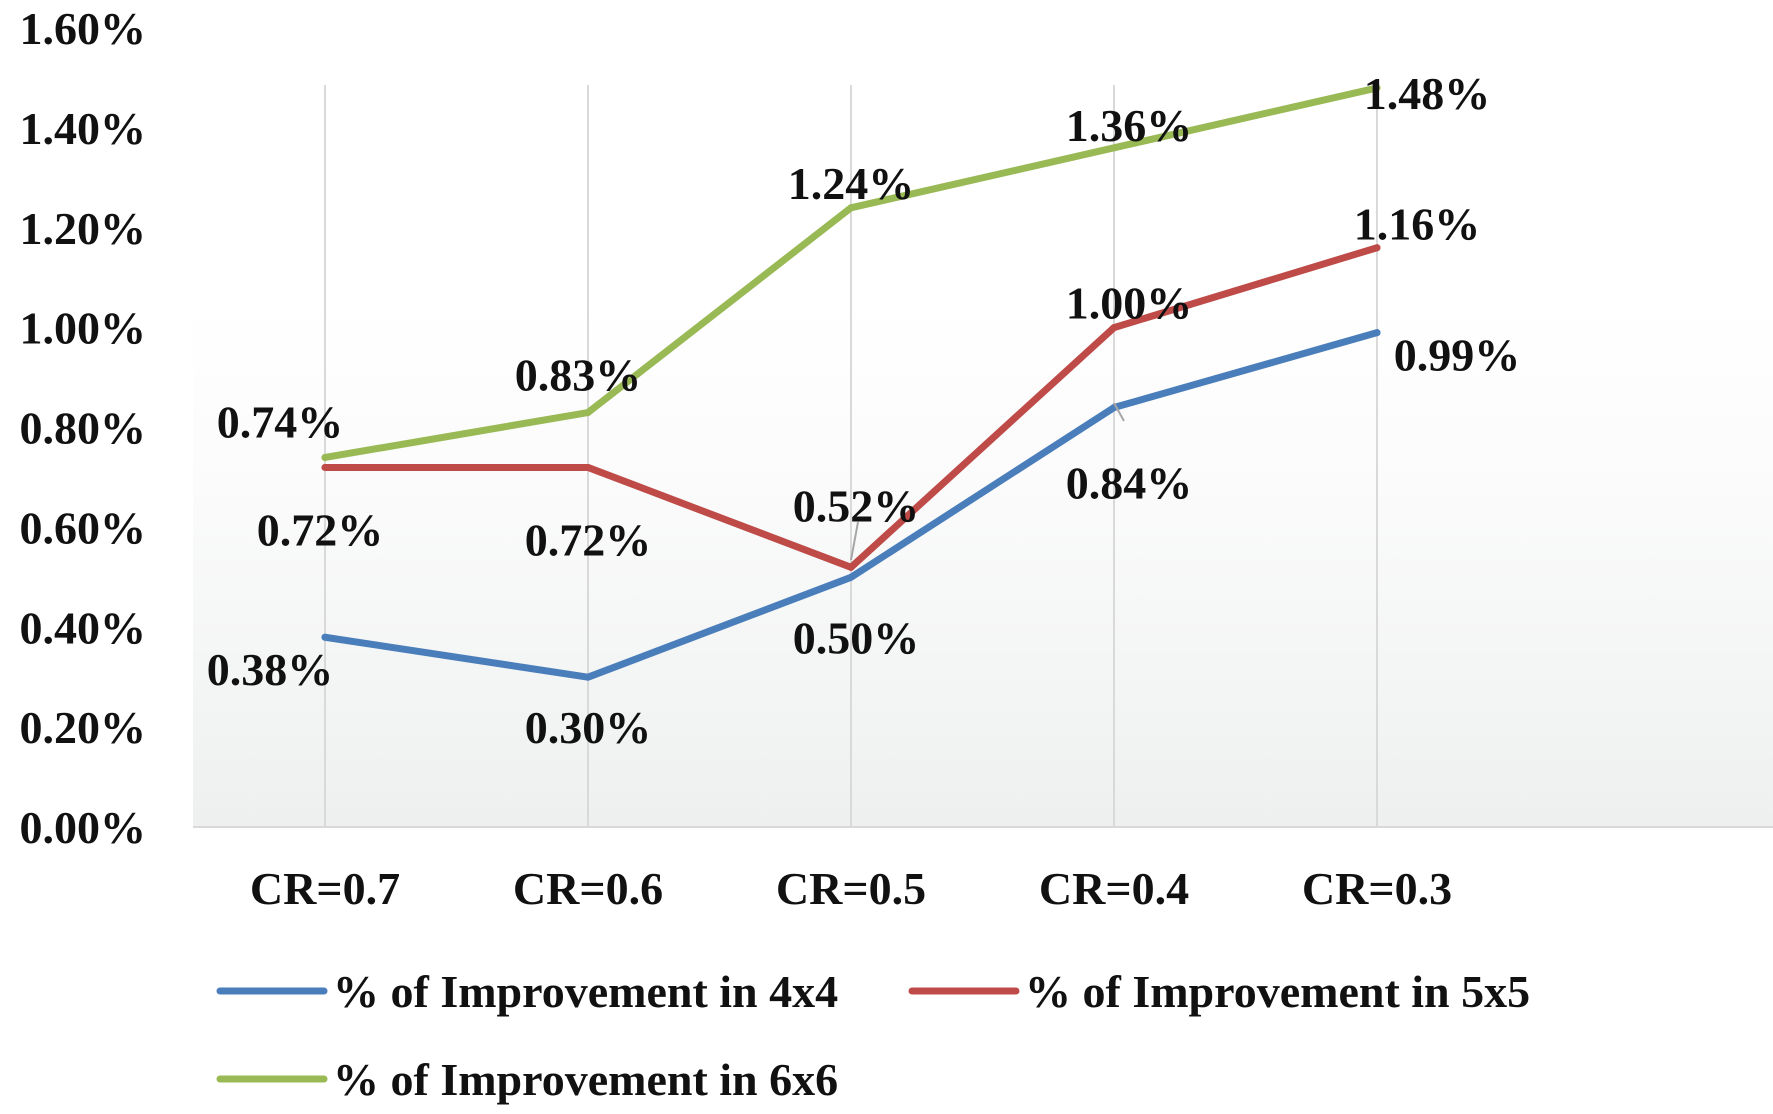  Describe the element at coordinates (1417, 224) in the screenshot. I see `data-label: 1.16%` at that location.